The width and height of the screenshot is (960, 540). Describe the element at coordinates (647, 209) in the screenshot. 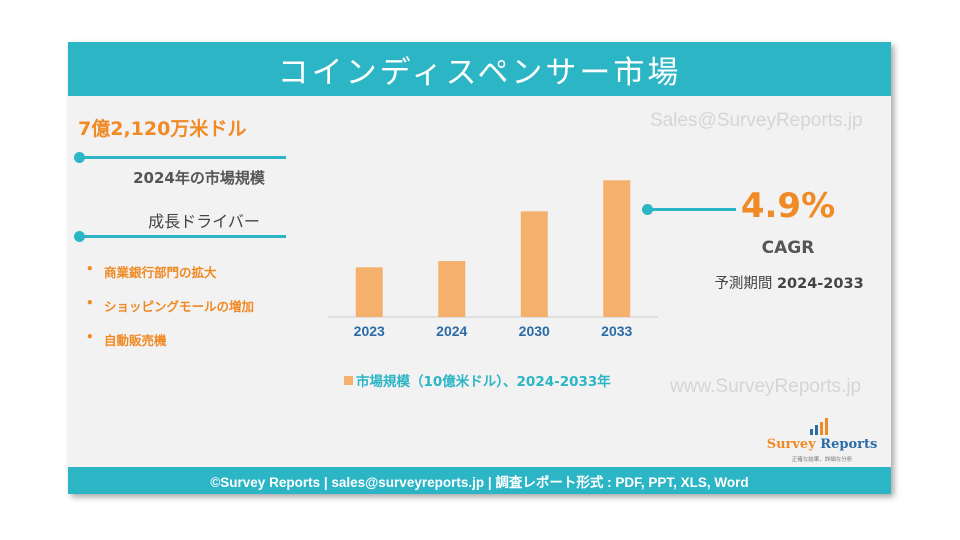

I see `connector-dot-icon` at that location.